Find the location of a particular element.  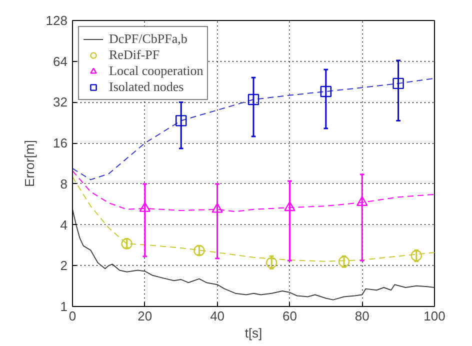

y-tick-label: 64 is located at coordinates (60, 61).